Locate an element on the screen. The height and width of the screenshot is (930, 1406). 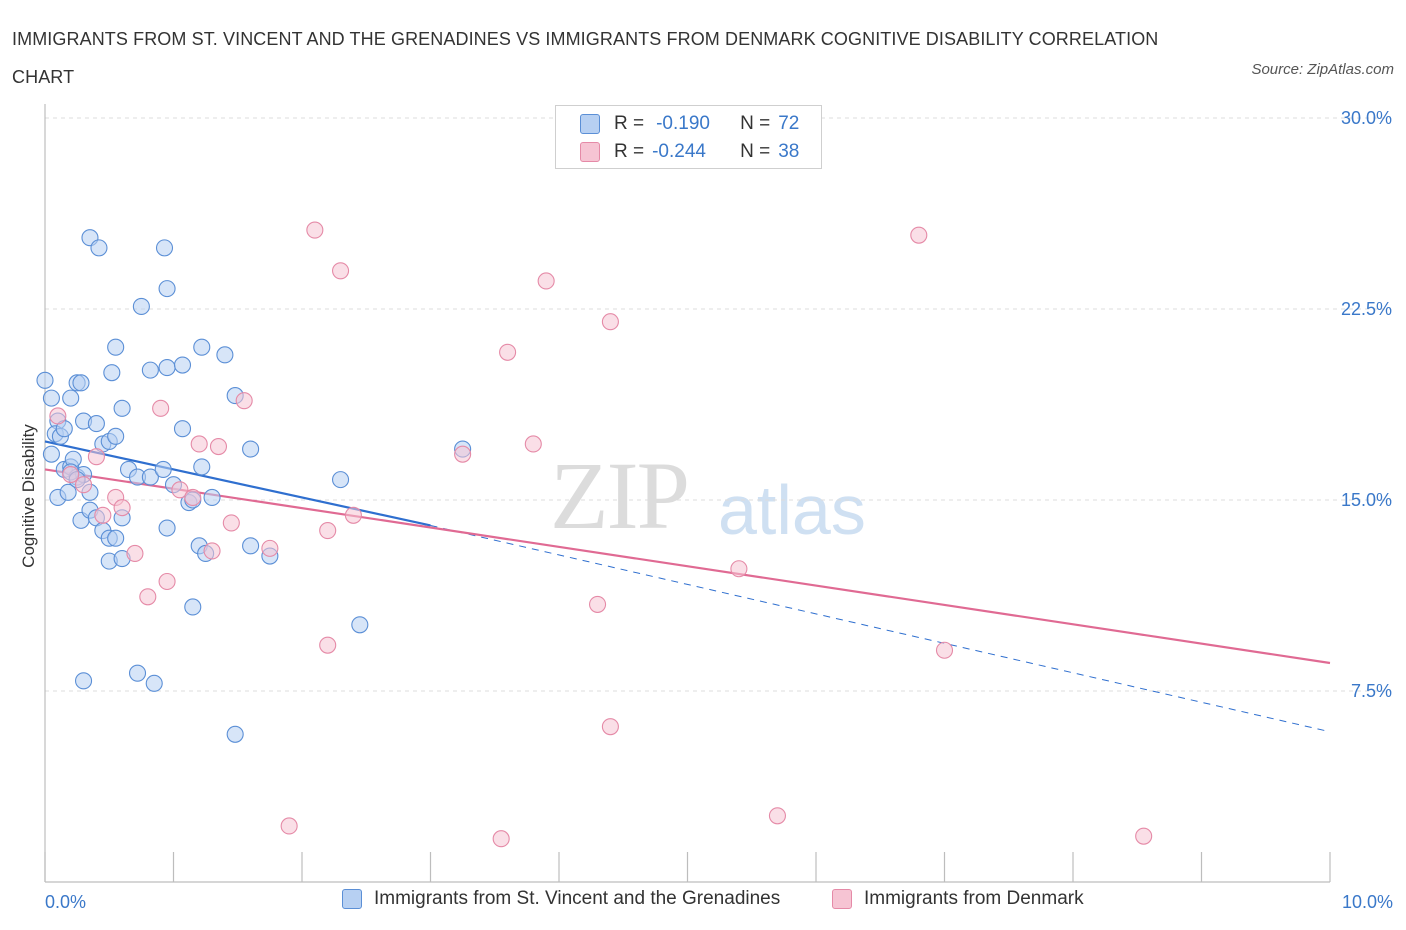
series-legend-item-pink: Immigrants from Denmark is located at coordinates (958, 899).